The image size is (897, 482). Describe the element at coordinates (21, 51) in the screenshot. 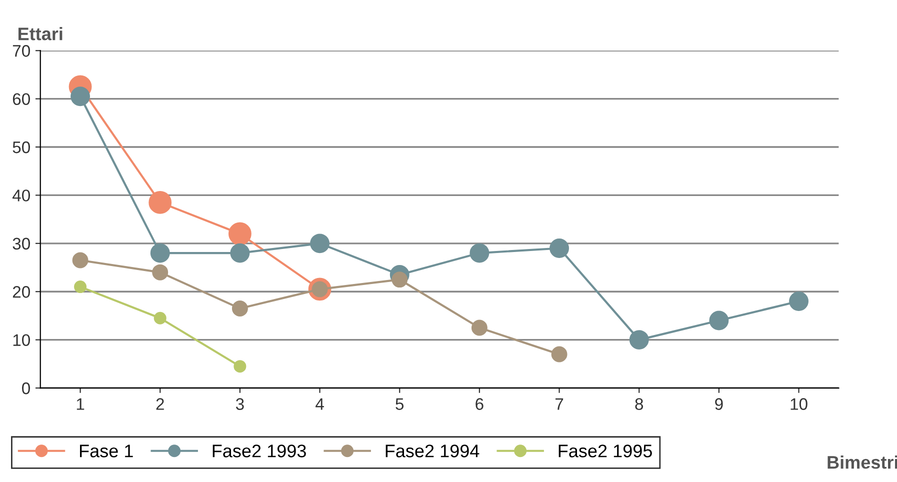

I see `y-tick-label: 70` at that location.